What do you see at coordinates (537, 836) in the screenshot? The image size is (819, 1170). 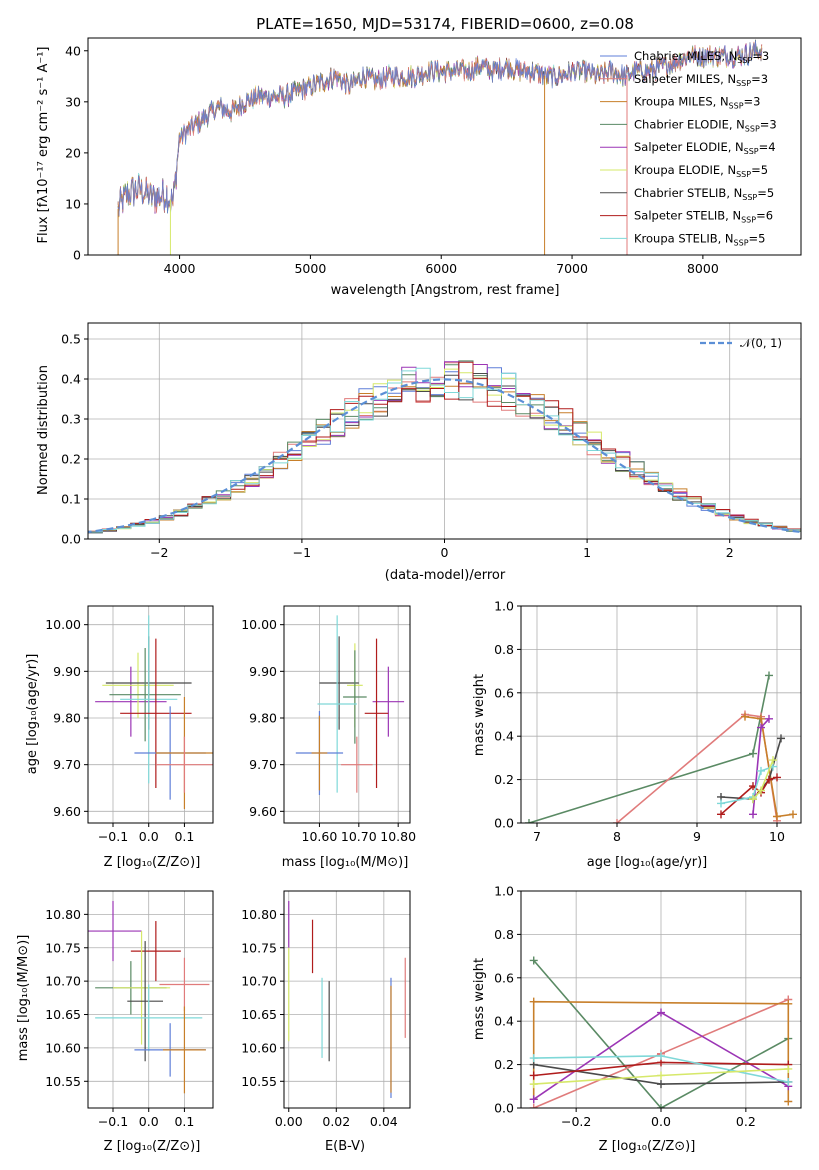 I see `x-tick-label: 7` at bounding box center [537, 836].